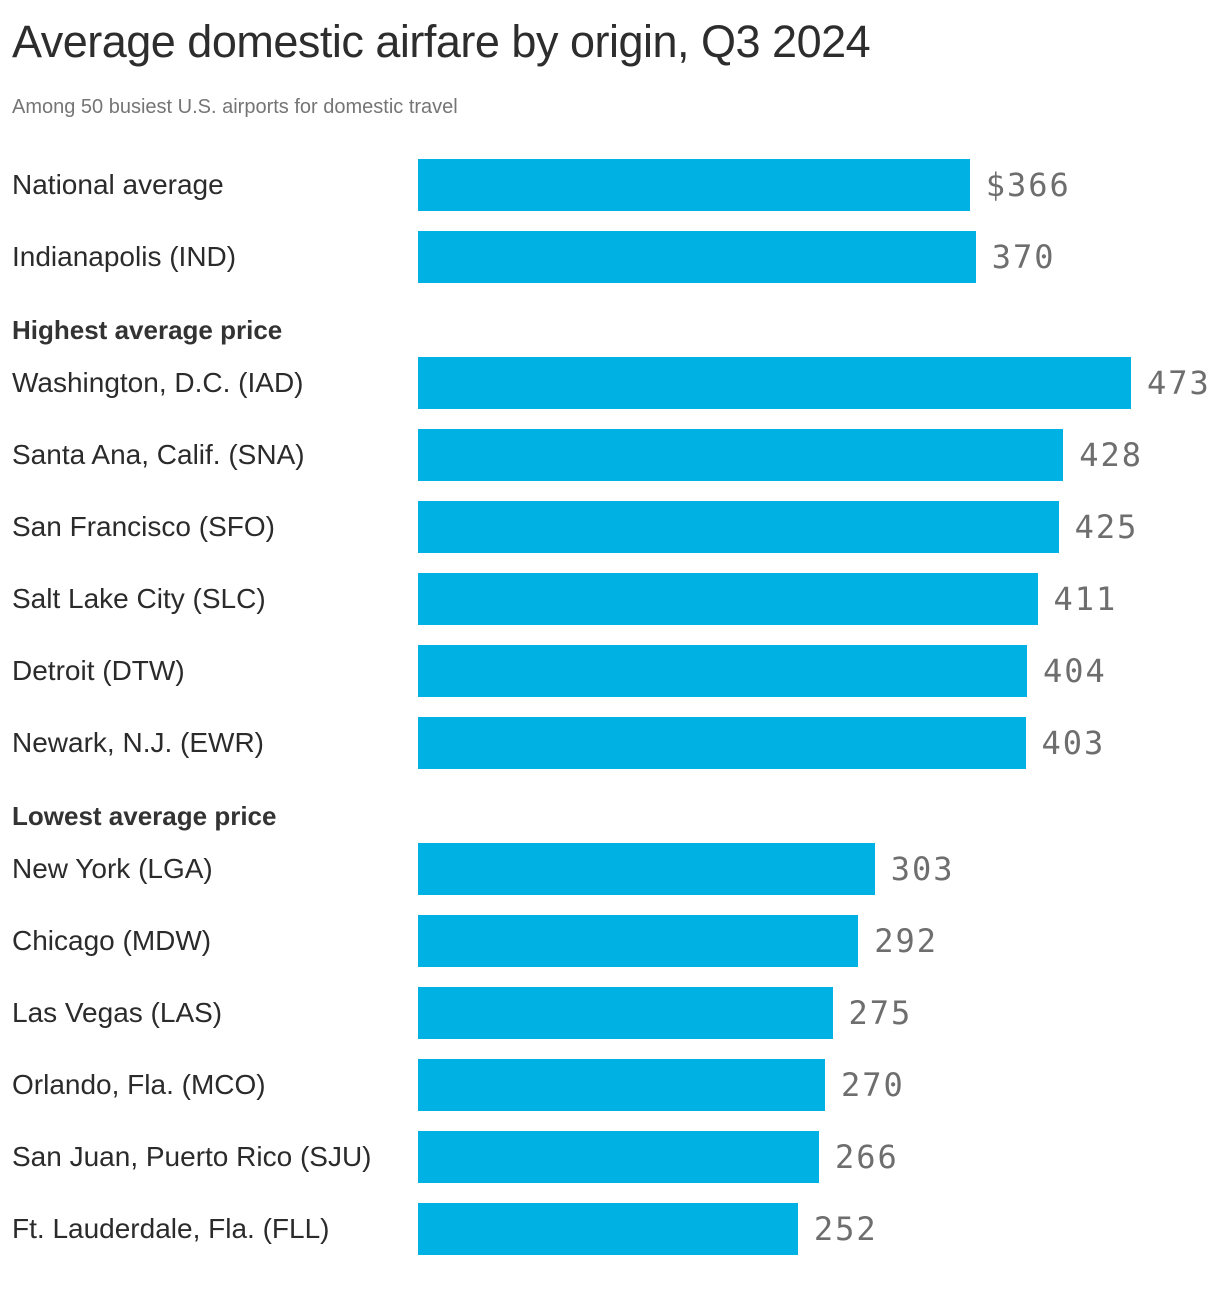 This screenshot has height=1306, width=1220. I want to click on chart-row: Washington, D.C. (IAD) 473, so click(611, 383).